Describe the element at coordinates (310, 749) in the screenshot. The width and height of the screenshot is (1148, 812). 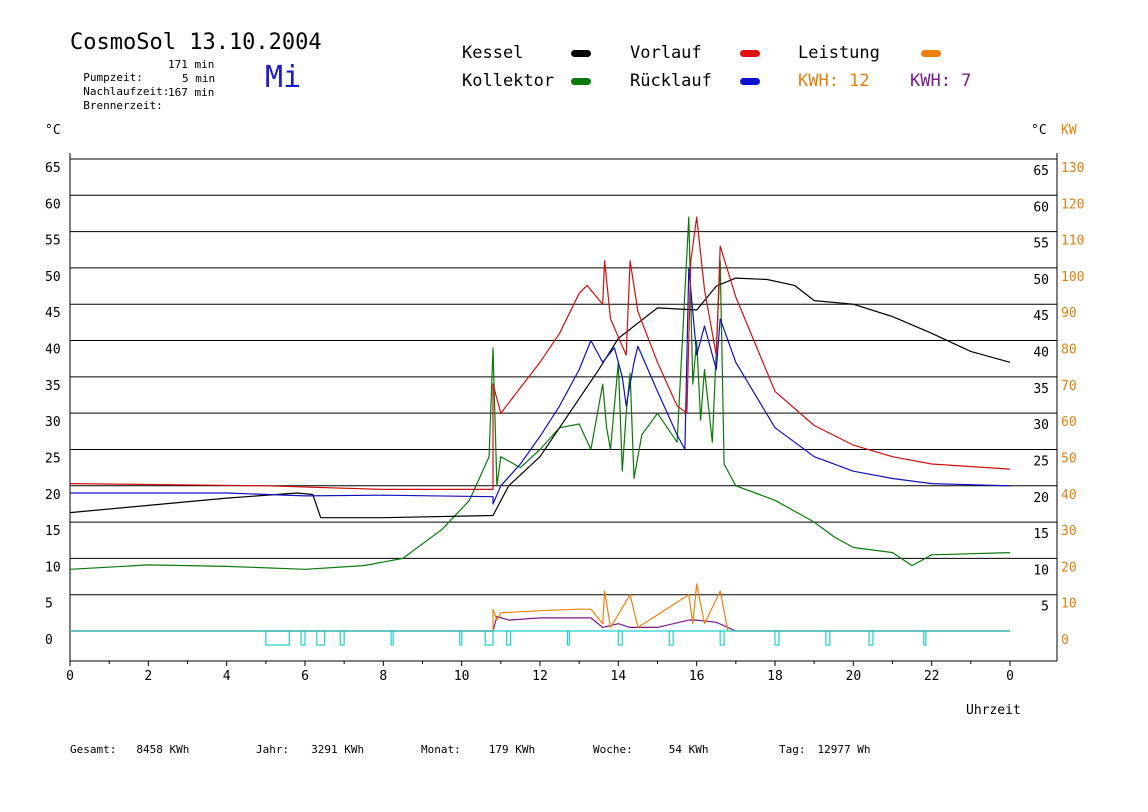
I see `footer-jahr: Jahr: 3291 KWh` at that location.